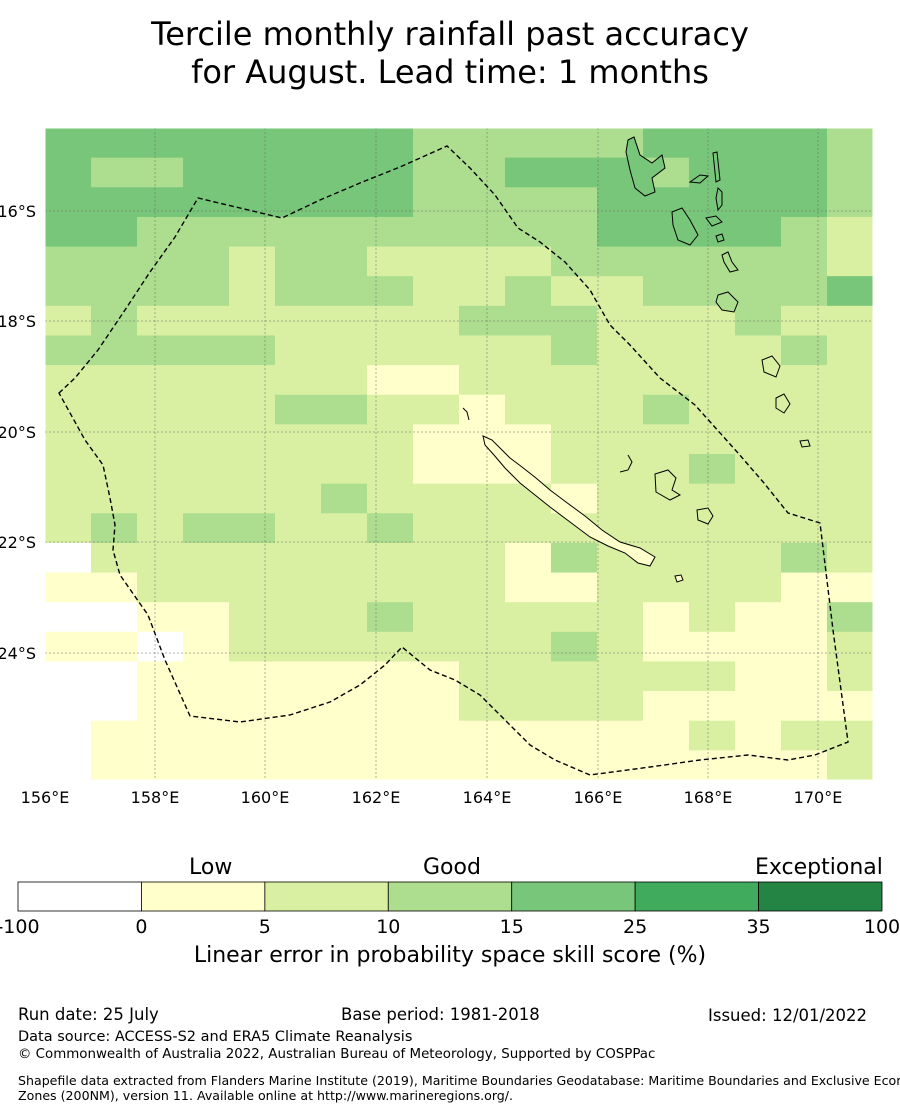 Image resolution: width=900 pixels, height=1110 pixels. Describe the element at coordinates (719, 199) in the screenshot. I see `pentecost-island` at that location.